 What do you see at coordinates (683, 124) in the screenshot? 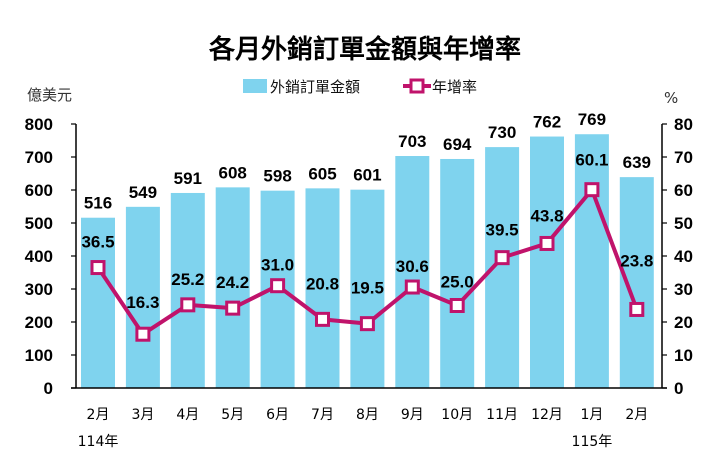
I see `right-tick-label: 80` at bounding box center [683, 124].